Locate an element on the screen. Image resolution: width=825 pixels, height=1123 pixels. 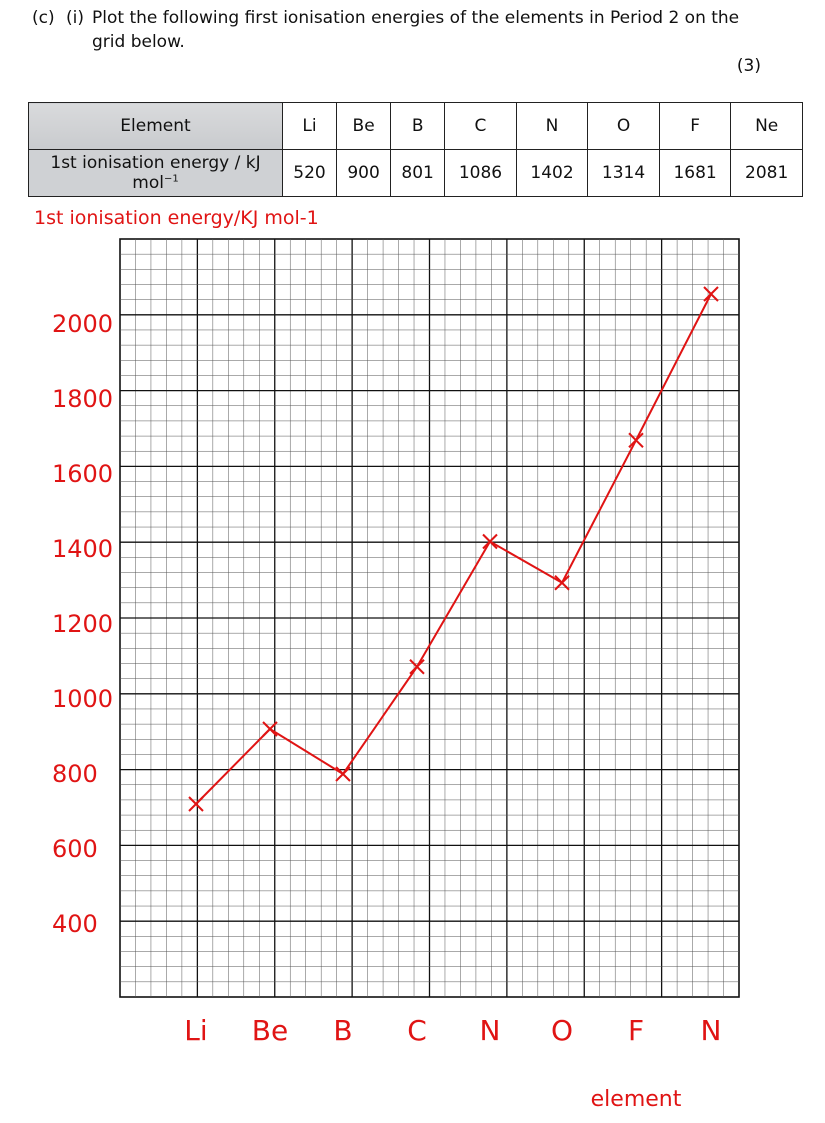
energy-cell: 1681 is located at coordinates (695, 173).